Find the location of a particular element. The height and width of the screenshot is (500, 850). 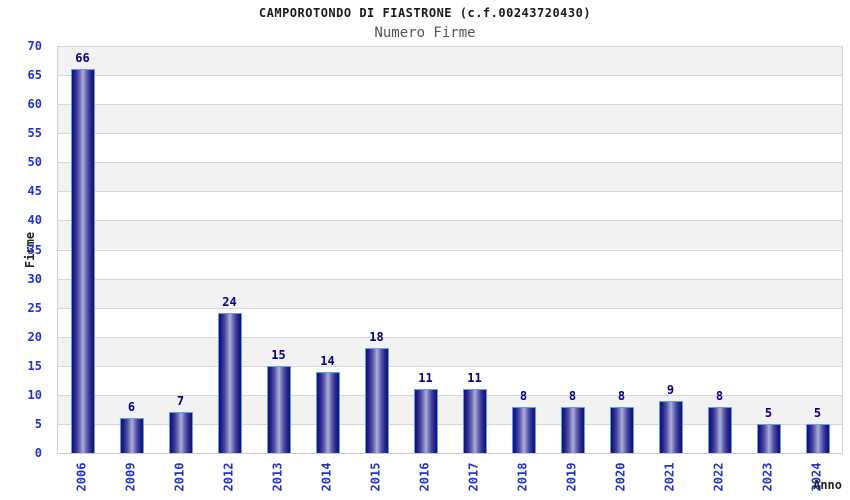

x-tick-label: 2023 is located at coordinates (767, 477).